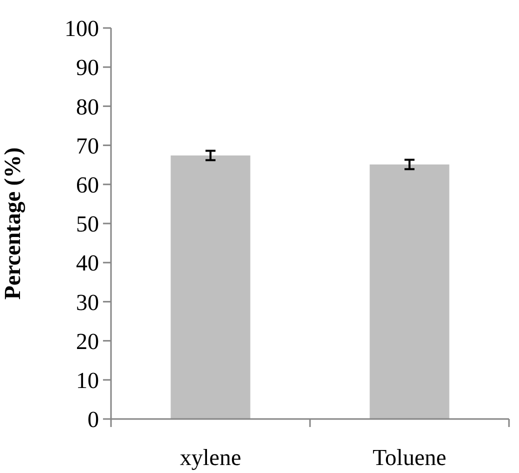 The height and width of the screenshot is (473, 519). Describe the element at coordinates (87, 380) in the screenshot. I see `y-tick-label: 10` at that location.